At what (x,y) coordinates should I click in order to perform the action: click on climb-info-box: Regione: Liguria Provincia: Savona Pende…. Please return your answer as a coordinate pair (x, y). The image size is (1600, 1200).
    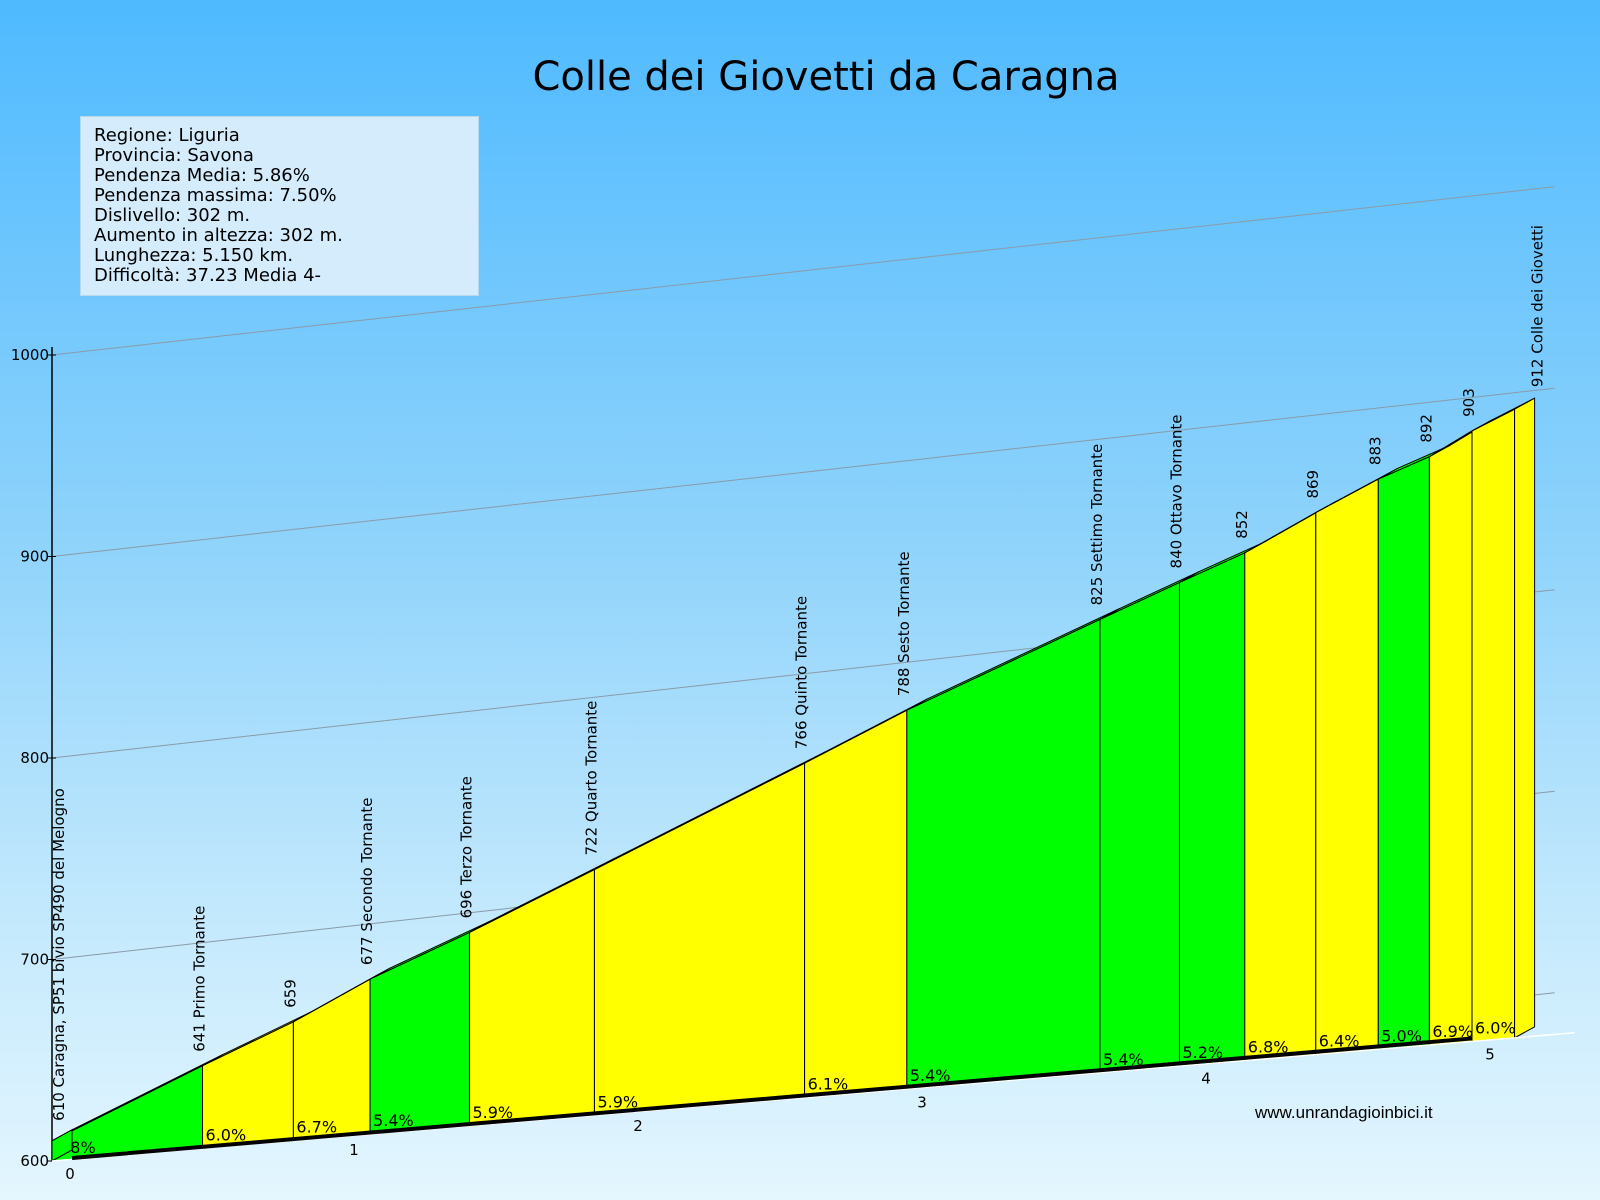
    Looking at the image, I should click on (279, 206).